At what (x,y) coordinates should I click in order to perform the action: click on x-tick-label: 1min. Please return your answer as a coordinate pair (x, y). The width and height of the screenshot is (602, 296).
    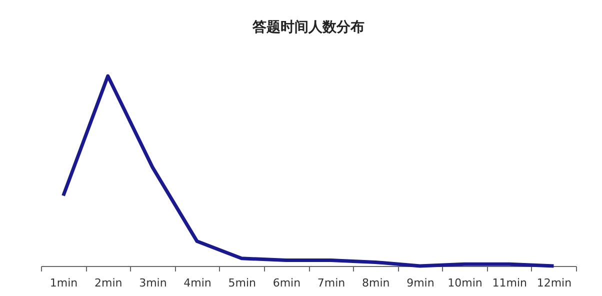
    Looking at the image, I should click on (64, 283).